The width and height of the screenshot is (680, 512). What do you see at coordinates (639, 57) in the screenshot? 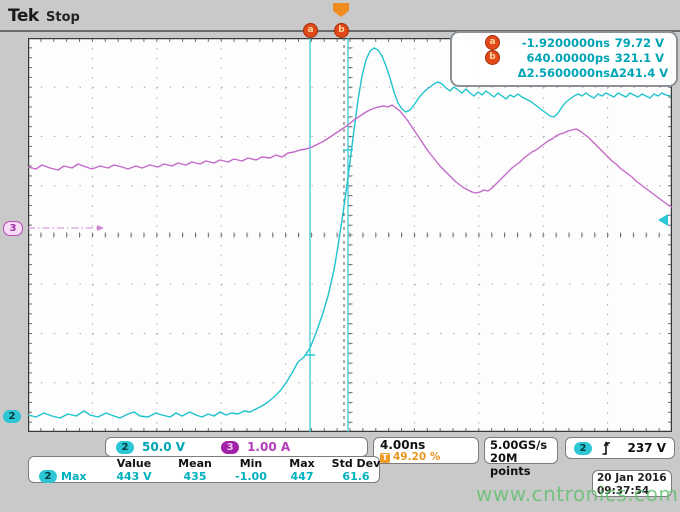
I see `cursor-b-value: 321.1 V` at bounding box center [639, 57].